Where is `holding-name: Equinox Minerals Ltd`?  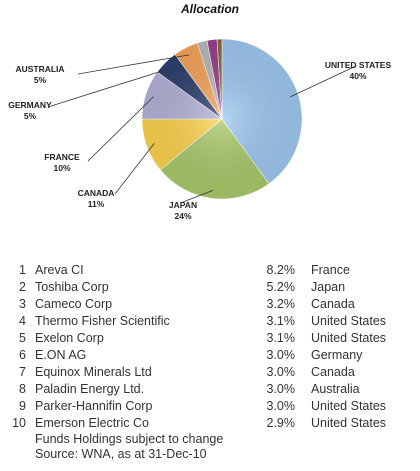
holding-name: Equinox Minerals Ltd is located at coordinates (93, 372).